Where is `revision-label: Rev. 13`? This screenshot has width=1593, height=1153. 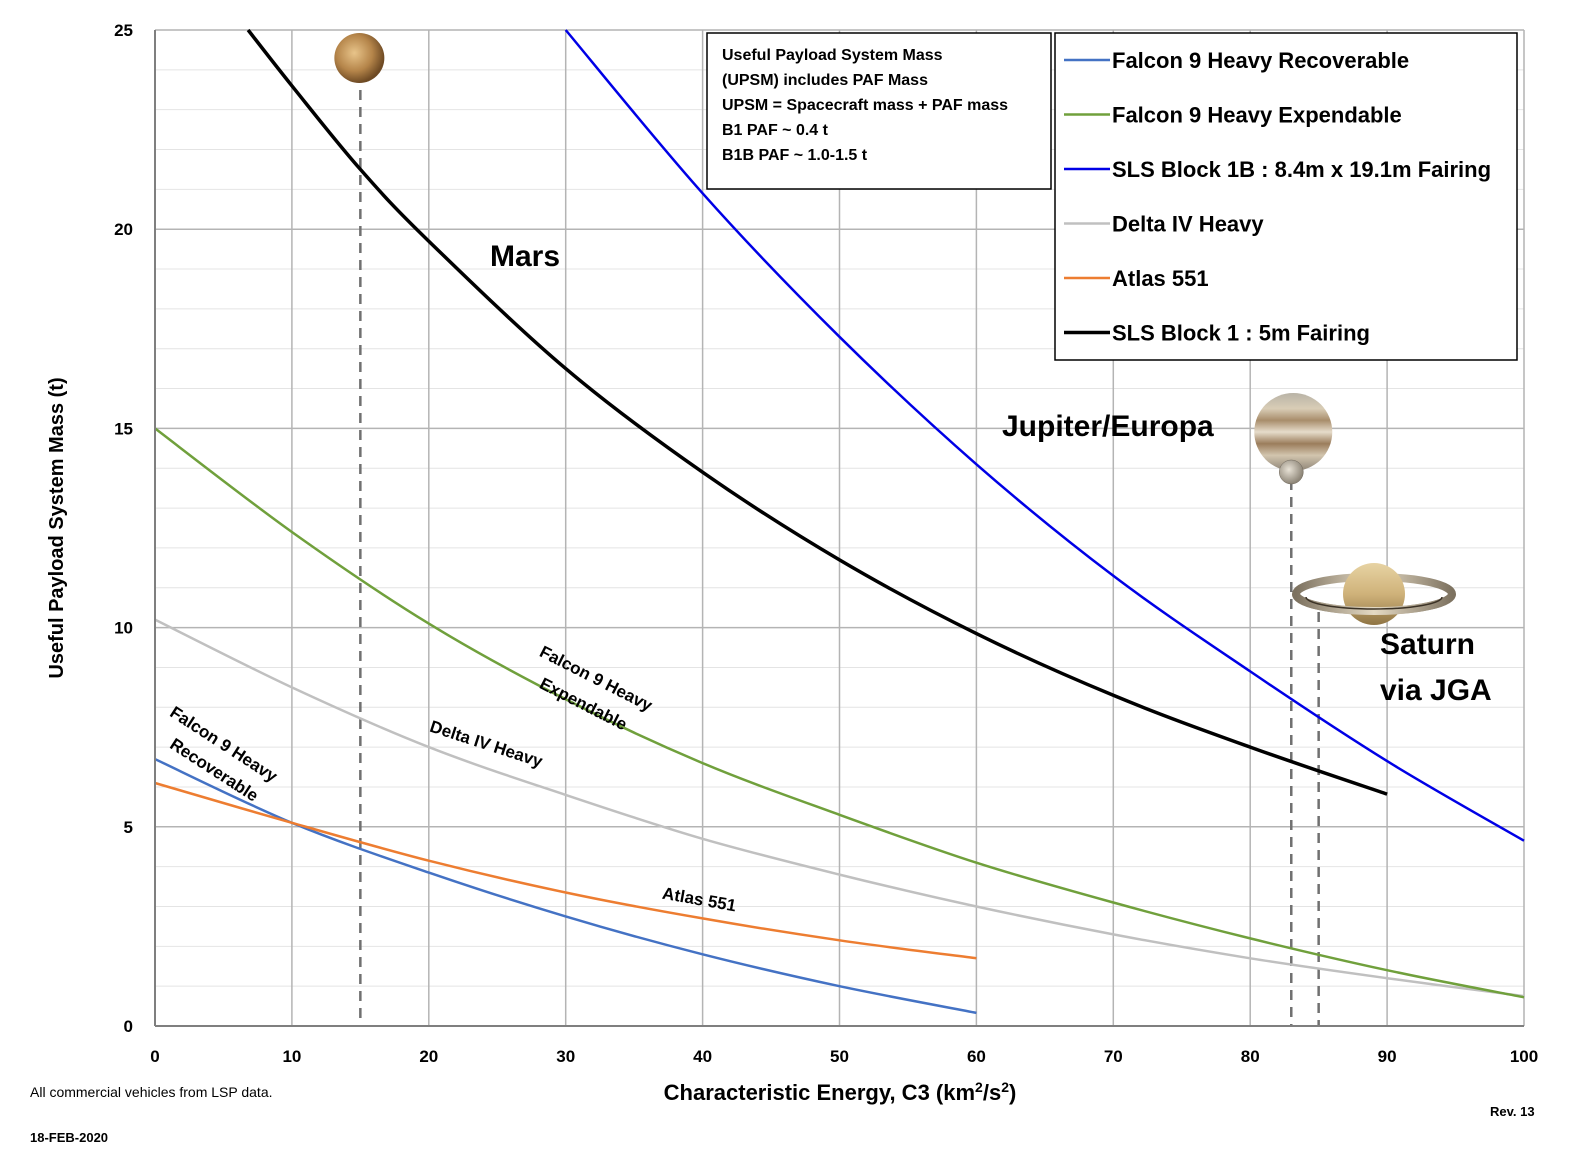
revision-label: Rev. 13 is located at coordinates (1512, 1111).